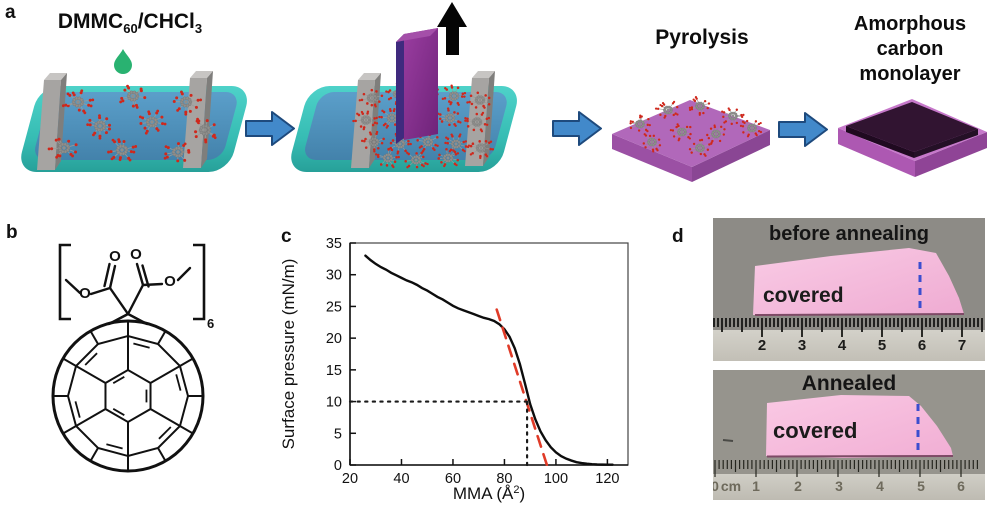 Image resolution: width=1000 pixels, height=507 pixels. I want to click on solution-droplet-icon, so click(123, 61).